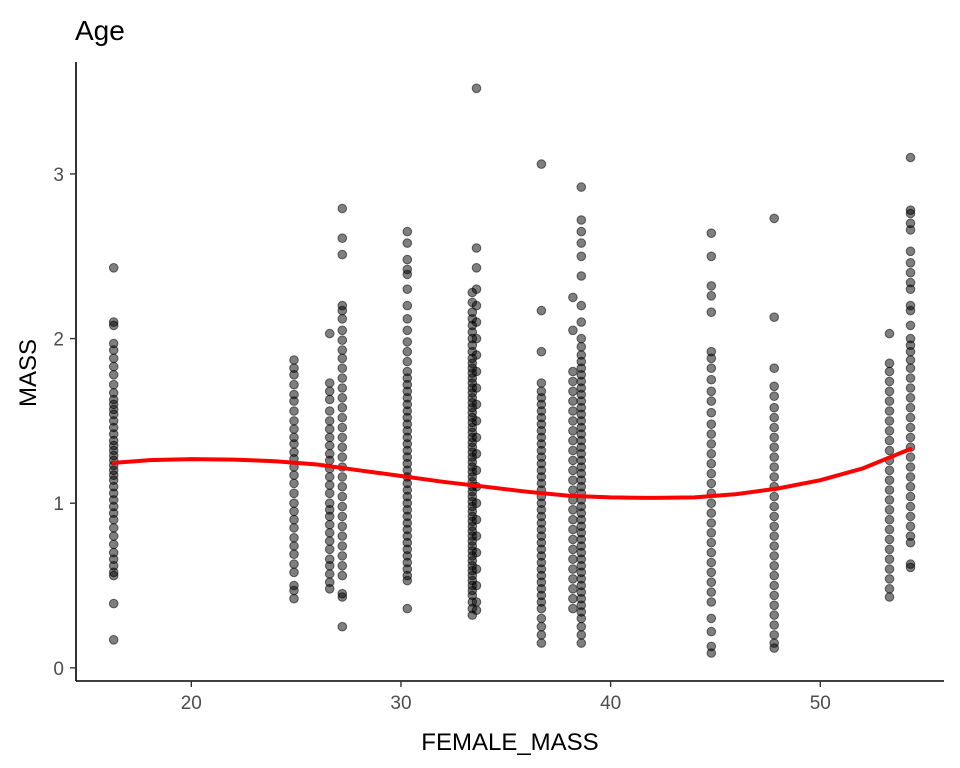 The image size is (960, 768). Describe the element at coordinates (100, 30) in the screenshot. I see `chart-title: Age` at that location.